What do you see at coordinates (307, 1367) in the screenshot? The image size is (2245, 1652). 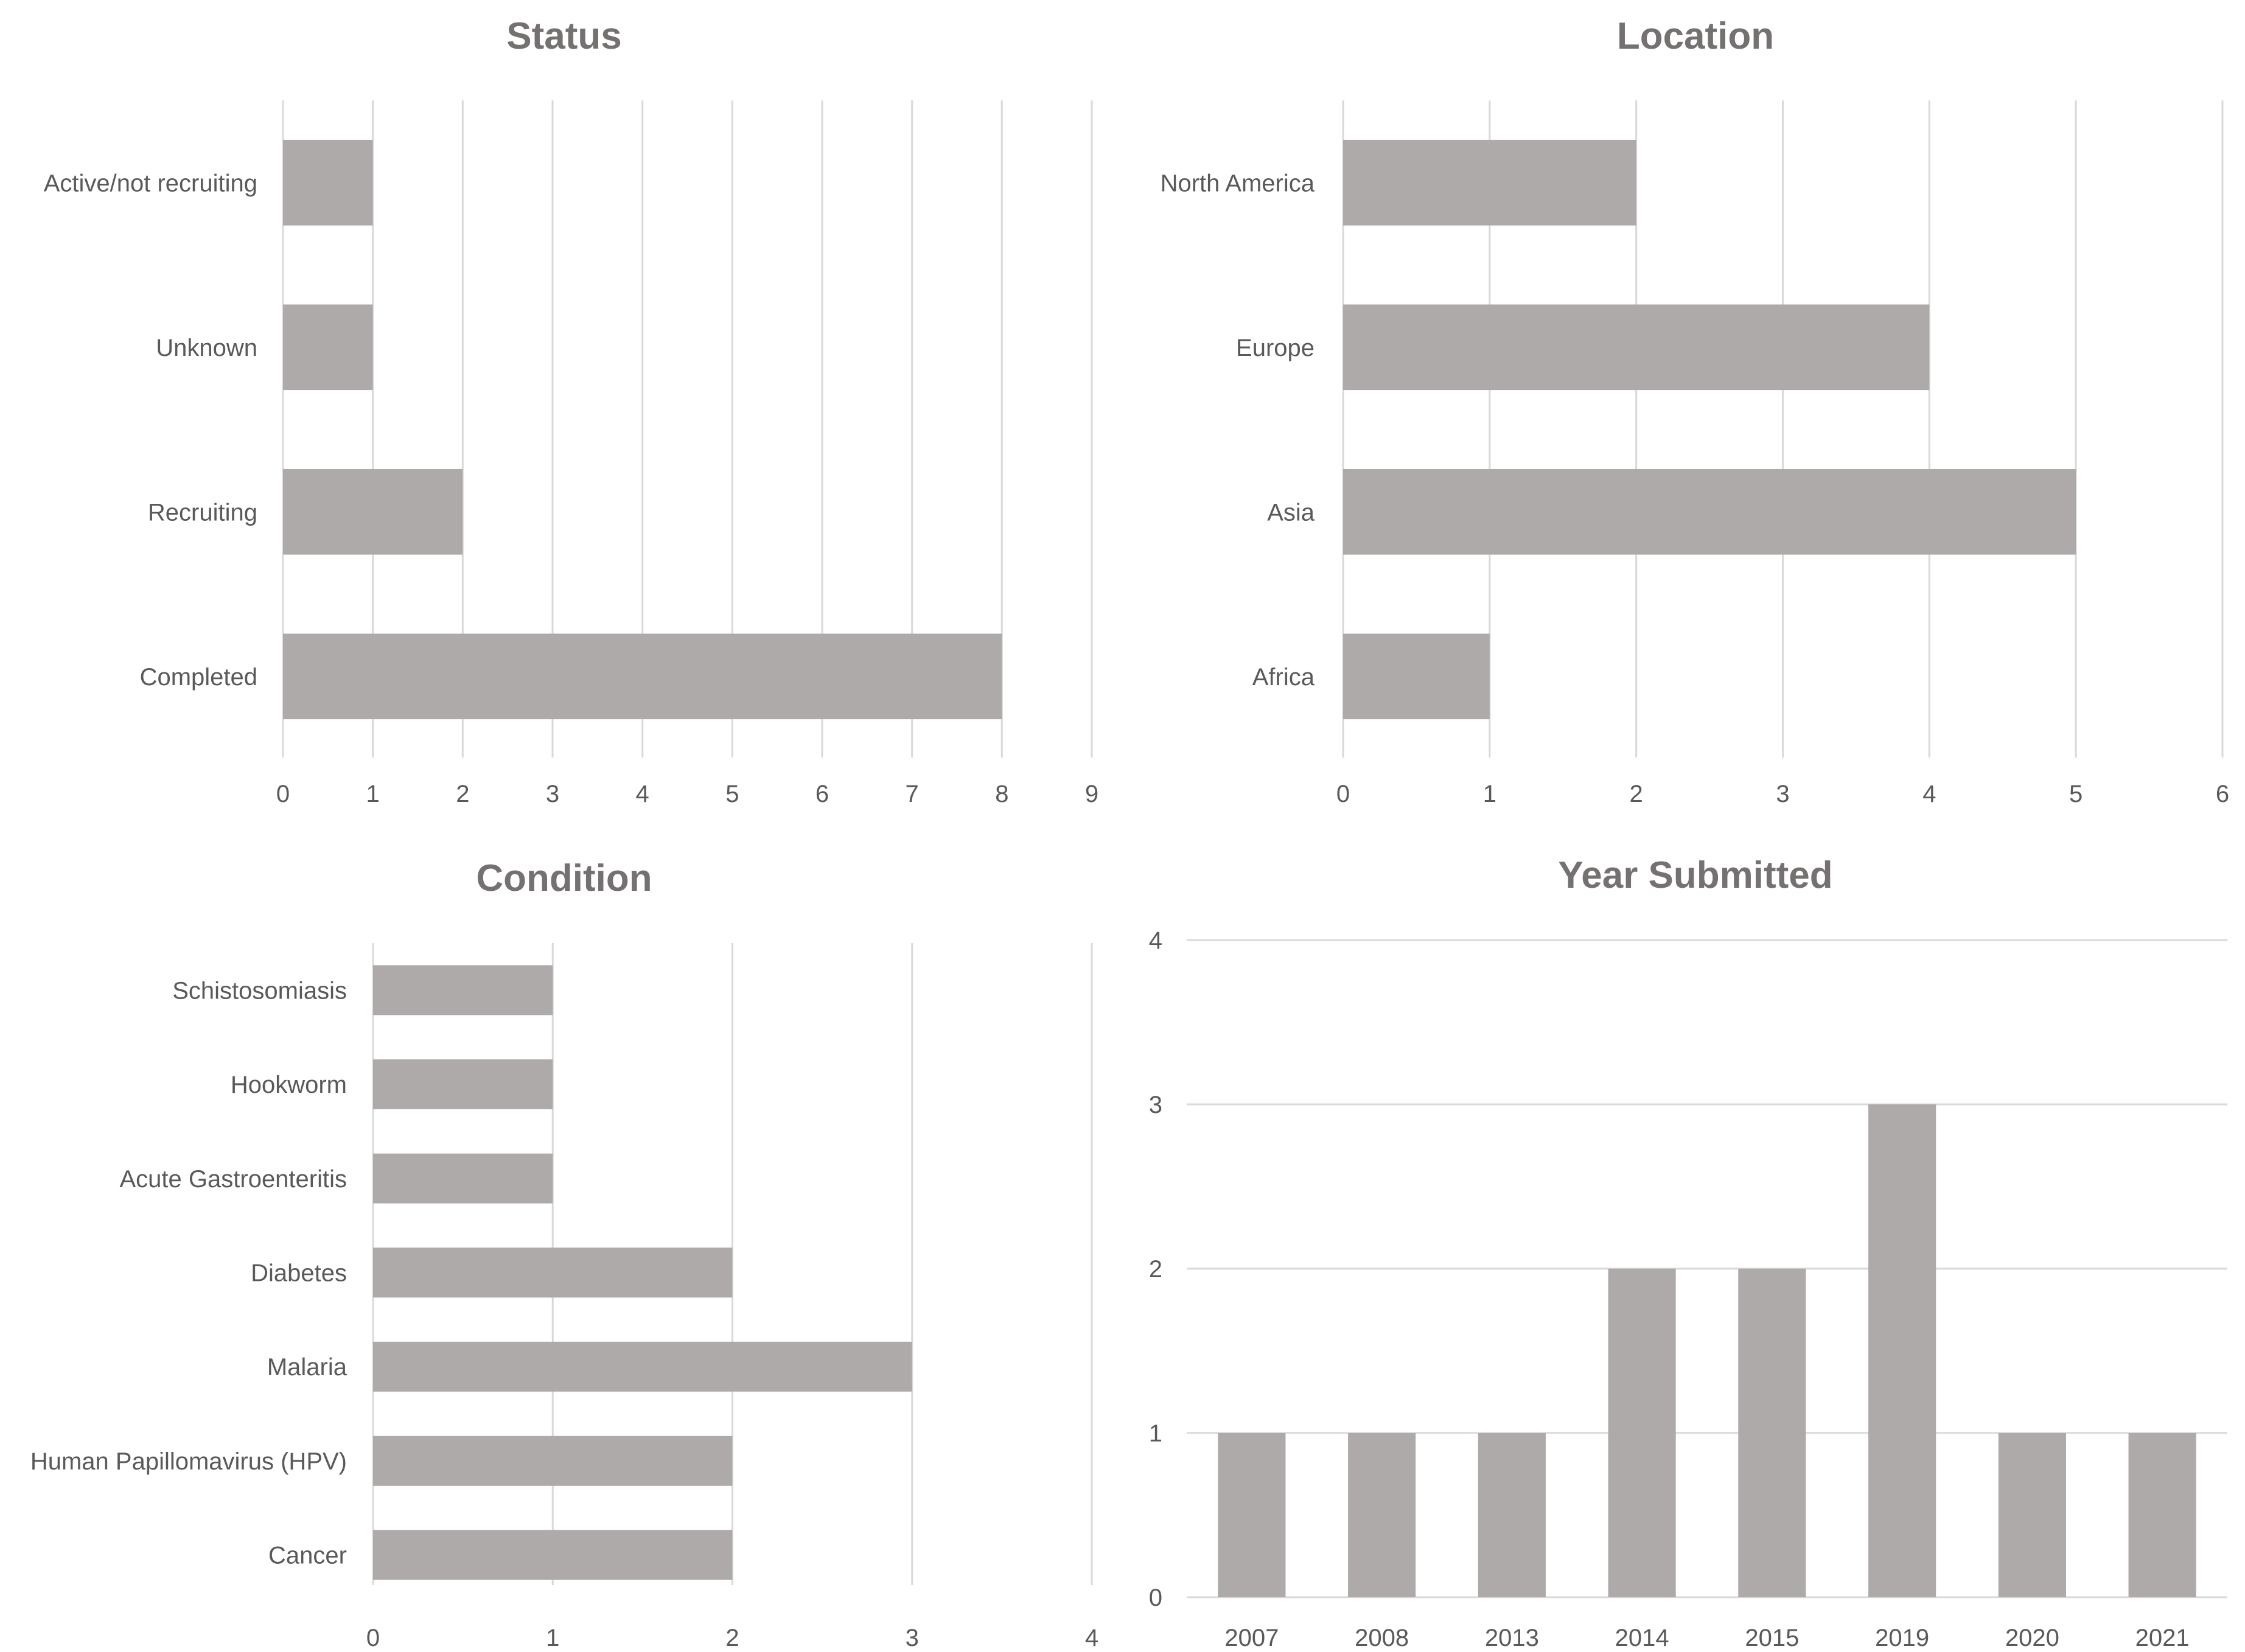 I see `condition-category-label: Malaria` at bounding box center [307, 1367].